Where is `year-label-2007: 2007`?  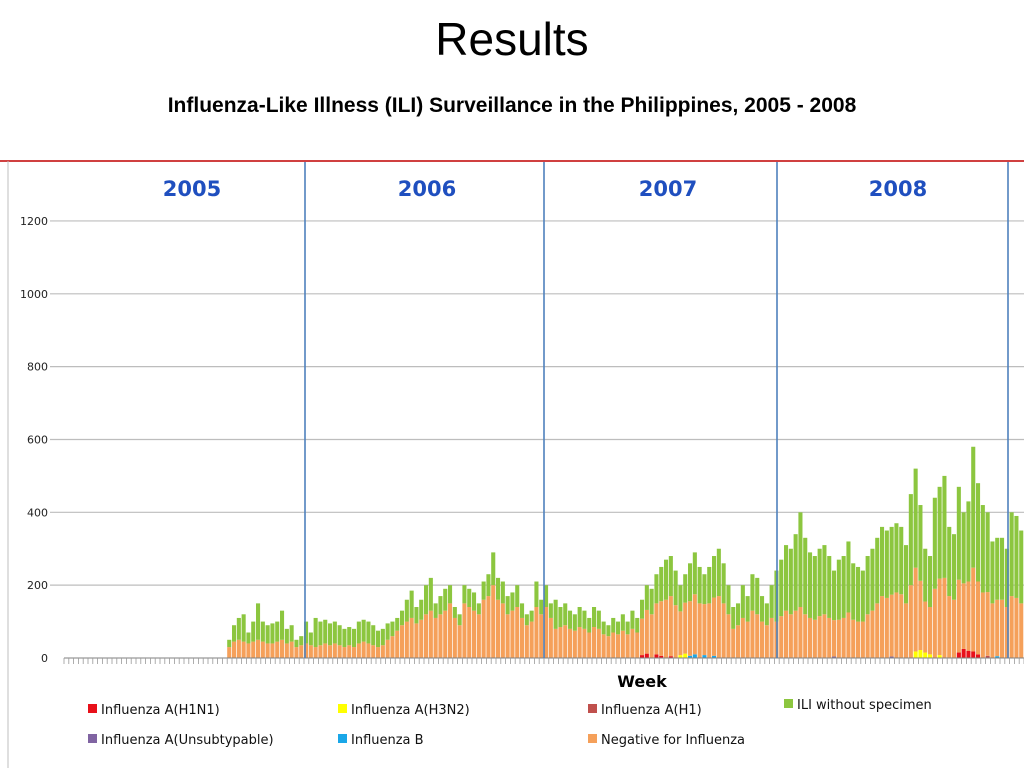
year-label-2007: 2007 is located at coordinates (668, 189).